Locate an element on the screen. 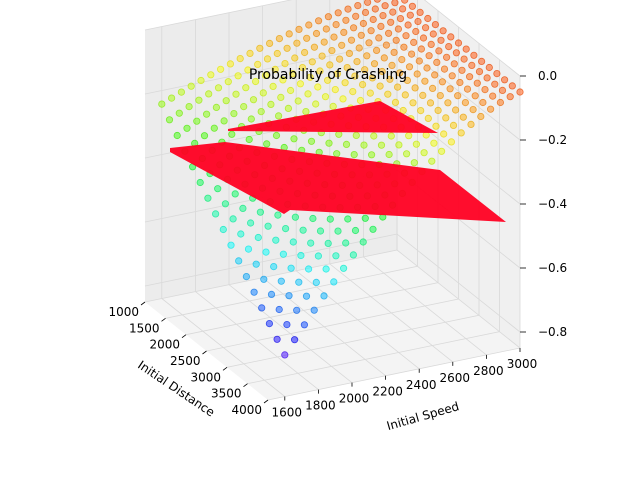 Image resolution: width=640 pixels, height=480 pixels. crash-surface is located at coordinates (338, 161).